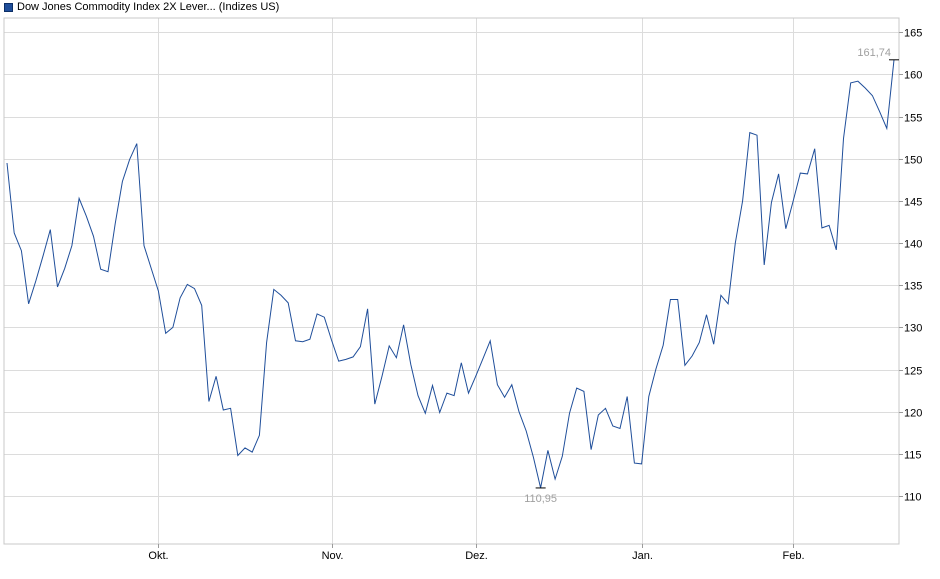 This screenshot has width=940, height=579. I want to click on x-tick-label: Nov., so click(333, 556).